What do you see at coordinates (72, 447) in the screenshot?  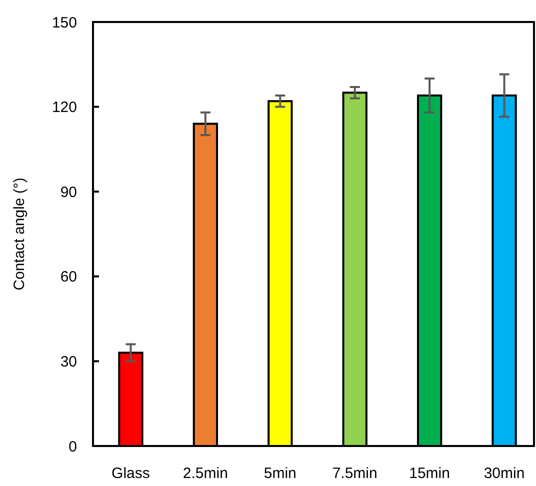 I see `y-tick-label: 0` at bounding box center [72, 447].